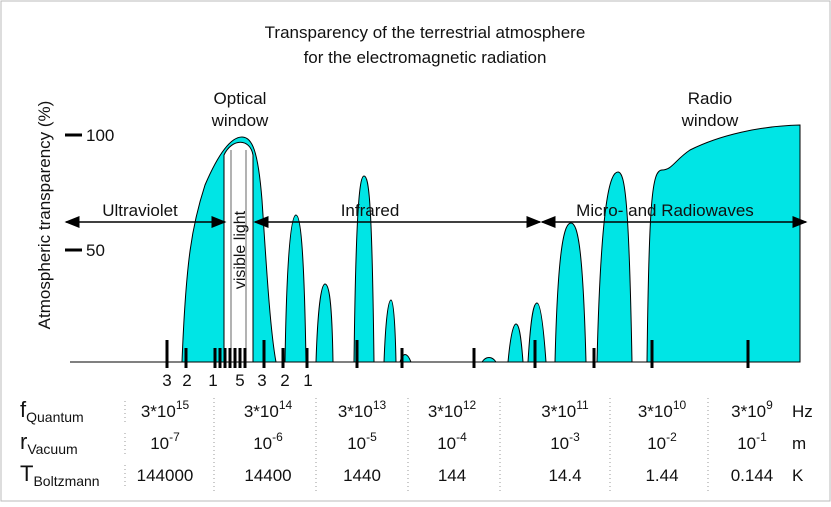  I want to click on band-mark-label: 5, so click(239, 380).